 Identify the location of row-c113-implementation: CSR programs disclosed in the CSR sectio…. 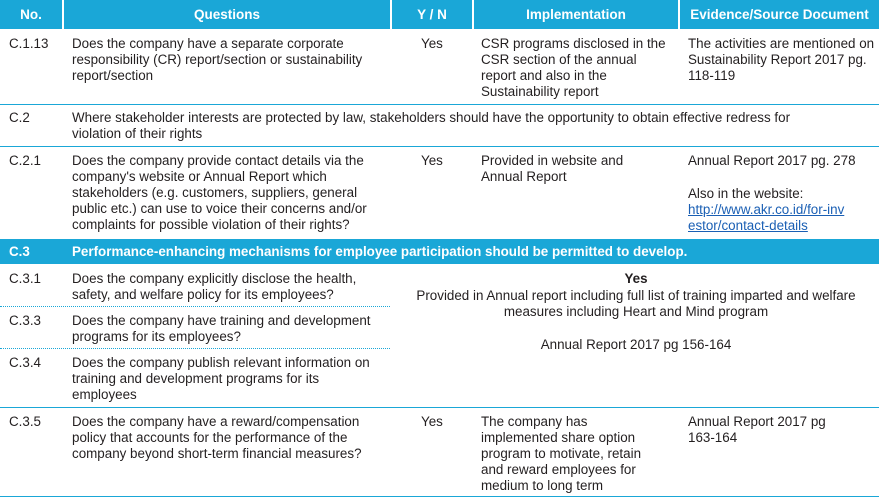
(573, 67).